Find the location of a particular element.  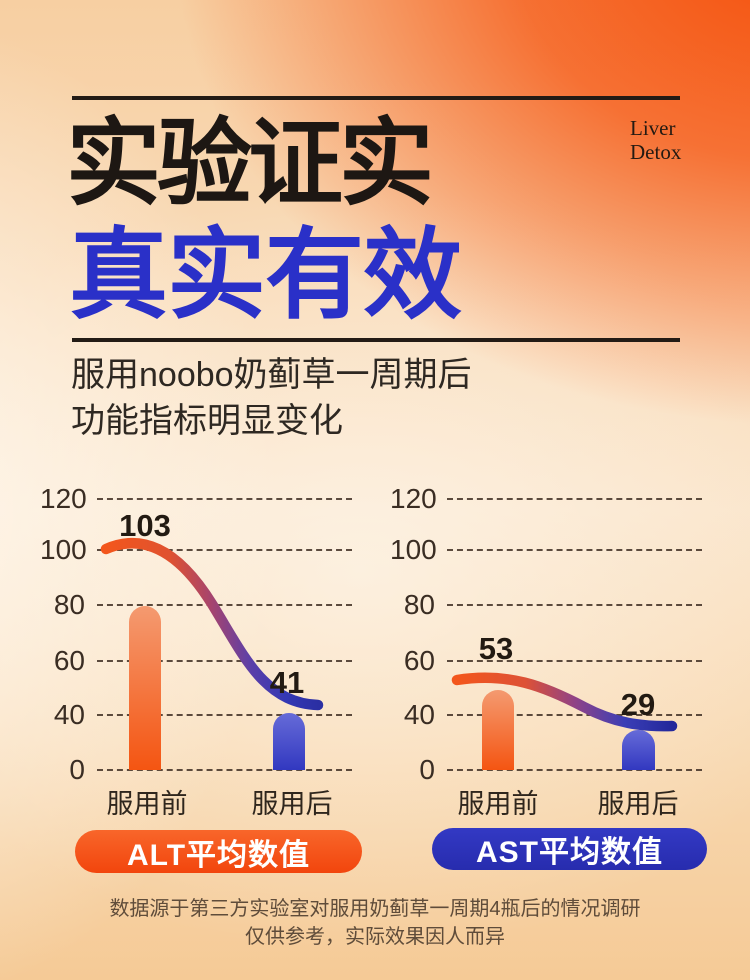

value-after: 29 is located at coordinates (638, 704).